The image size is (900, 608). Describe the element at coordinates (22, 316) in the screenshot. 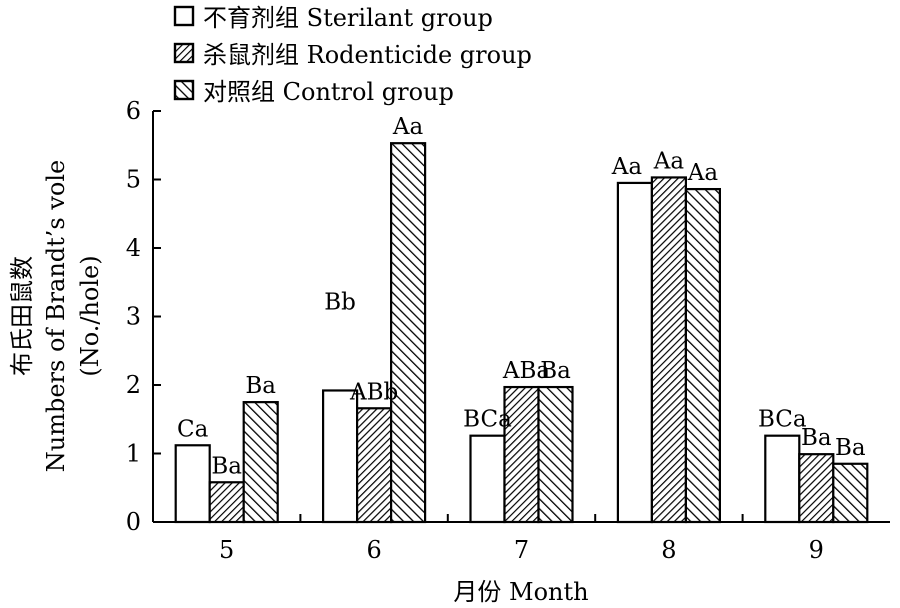

I see `y-axis-title-line-1: 布氏田鼠数` at that location.